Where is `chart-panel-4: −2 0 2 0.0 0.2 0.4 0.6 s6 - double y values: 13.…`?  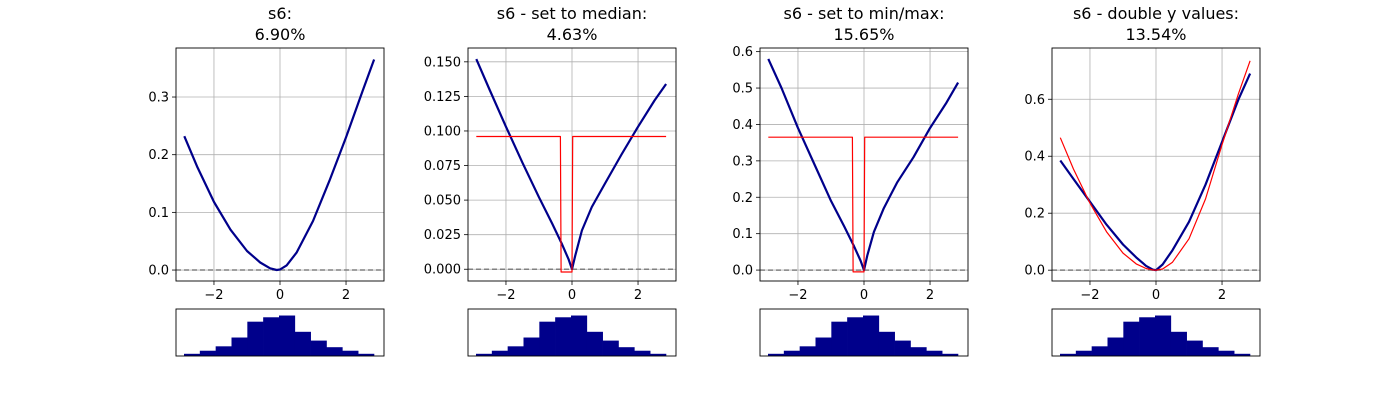
chart-panel-4: −2 0 2 0.0 0.2 0.4 0.6 s6 - double y values: 13.… is located at coordinates (1142, 180).